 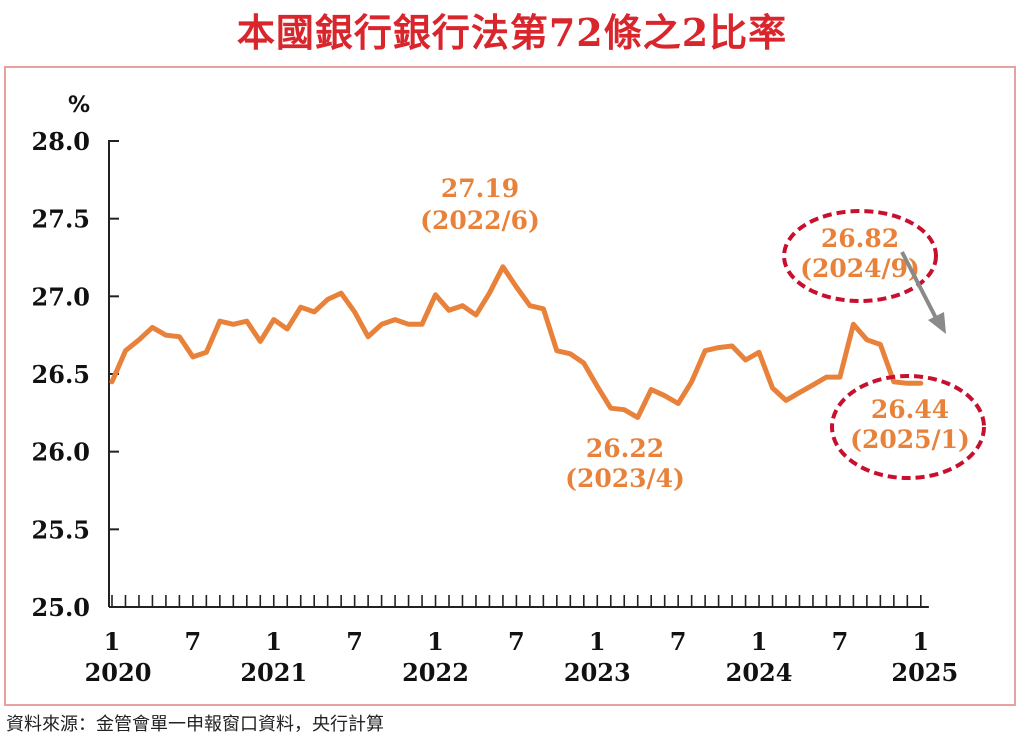 What do you see at coordinates (937, 323) in the screenshot?
I see `trend-arrow-head` at bounding box center [937, 323].